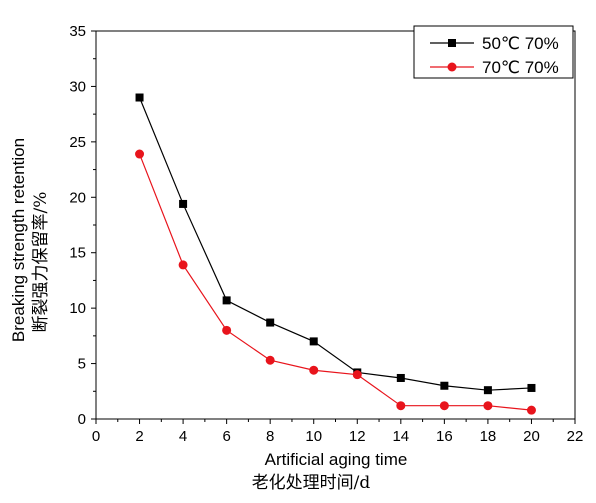  What do you see at coordinates (531, 436) in the screenshot?
I see `x-tick-label: 20` at bounding box center [531, 436].